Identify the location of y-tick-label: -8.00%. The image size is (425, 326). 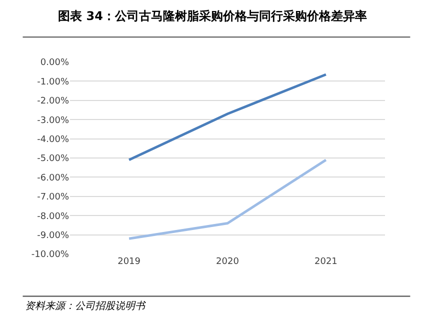
(53, 217).